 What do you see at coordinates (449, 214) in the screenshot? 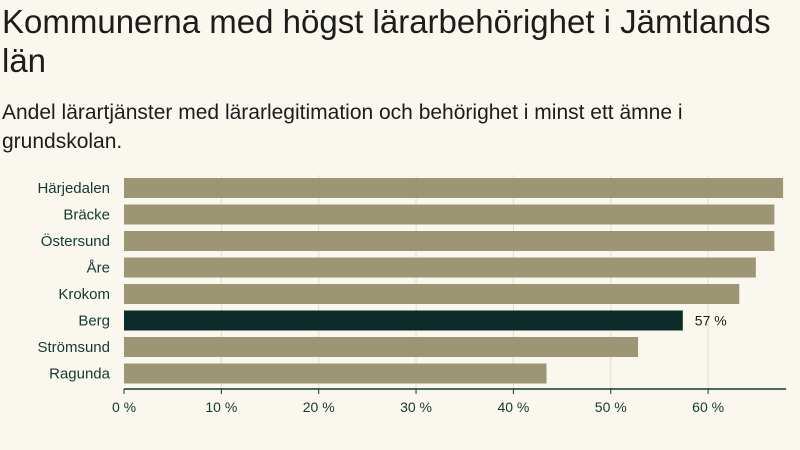
I see `bar-bräcke` at bounding box center [449, 214].